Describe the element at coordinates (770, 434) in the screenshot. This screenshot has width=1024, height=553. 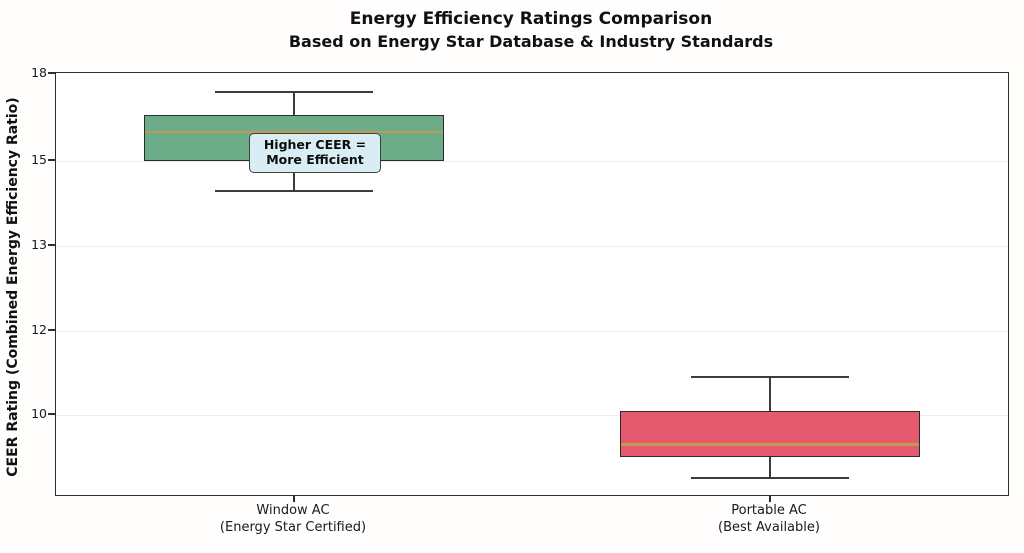
I see `box-portable-ac` at that location.